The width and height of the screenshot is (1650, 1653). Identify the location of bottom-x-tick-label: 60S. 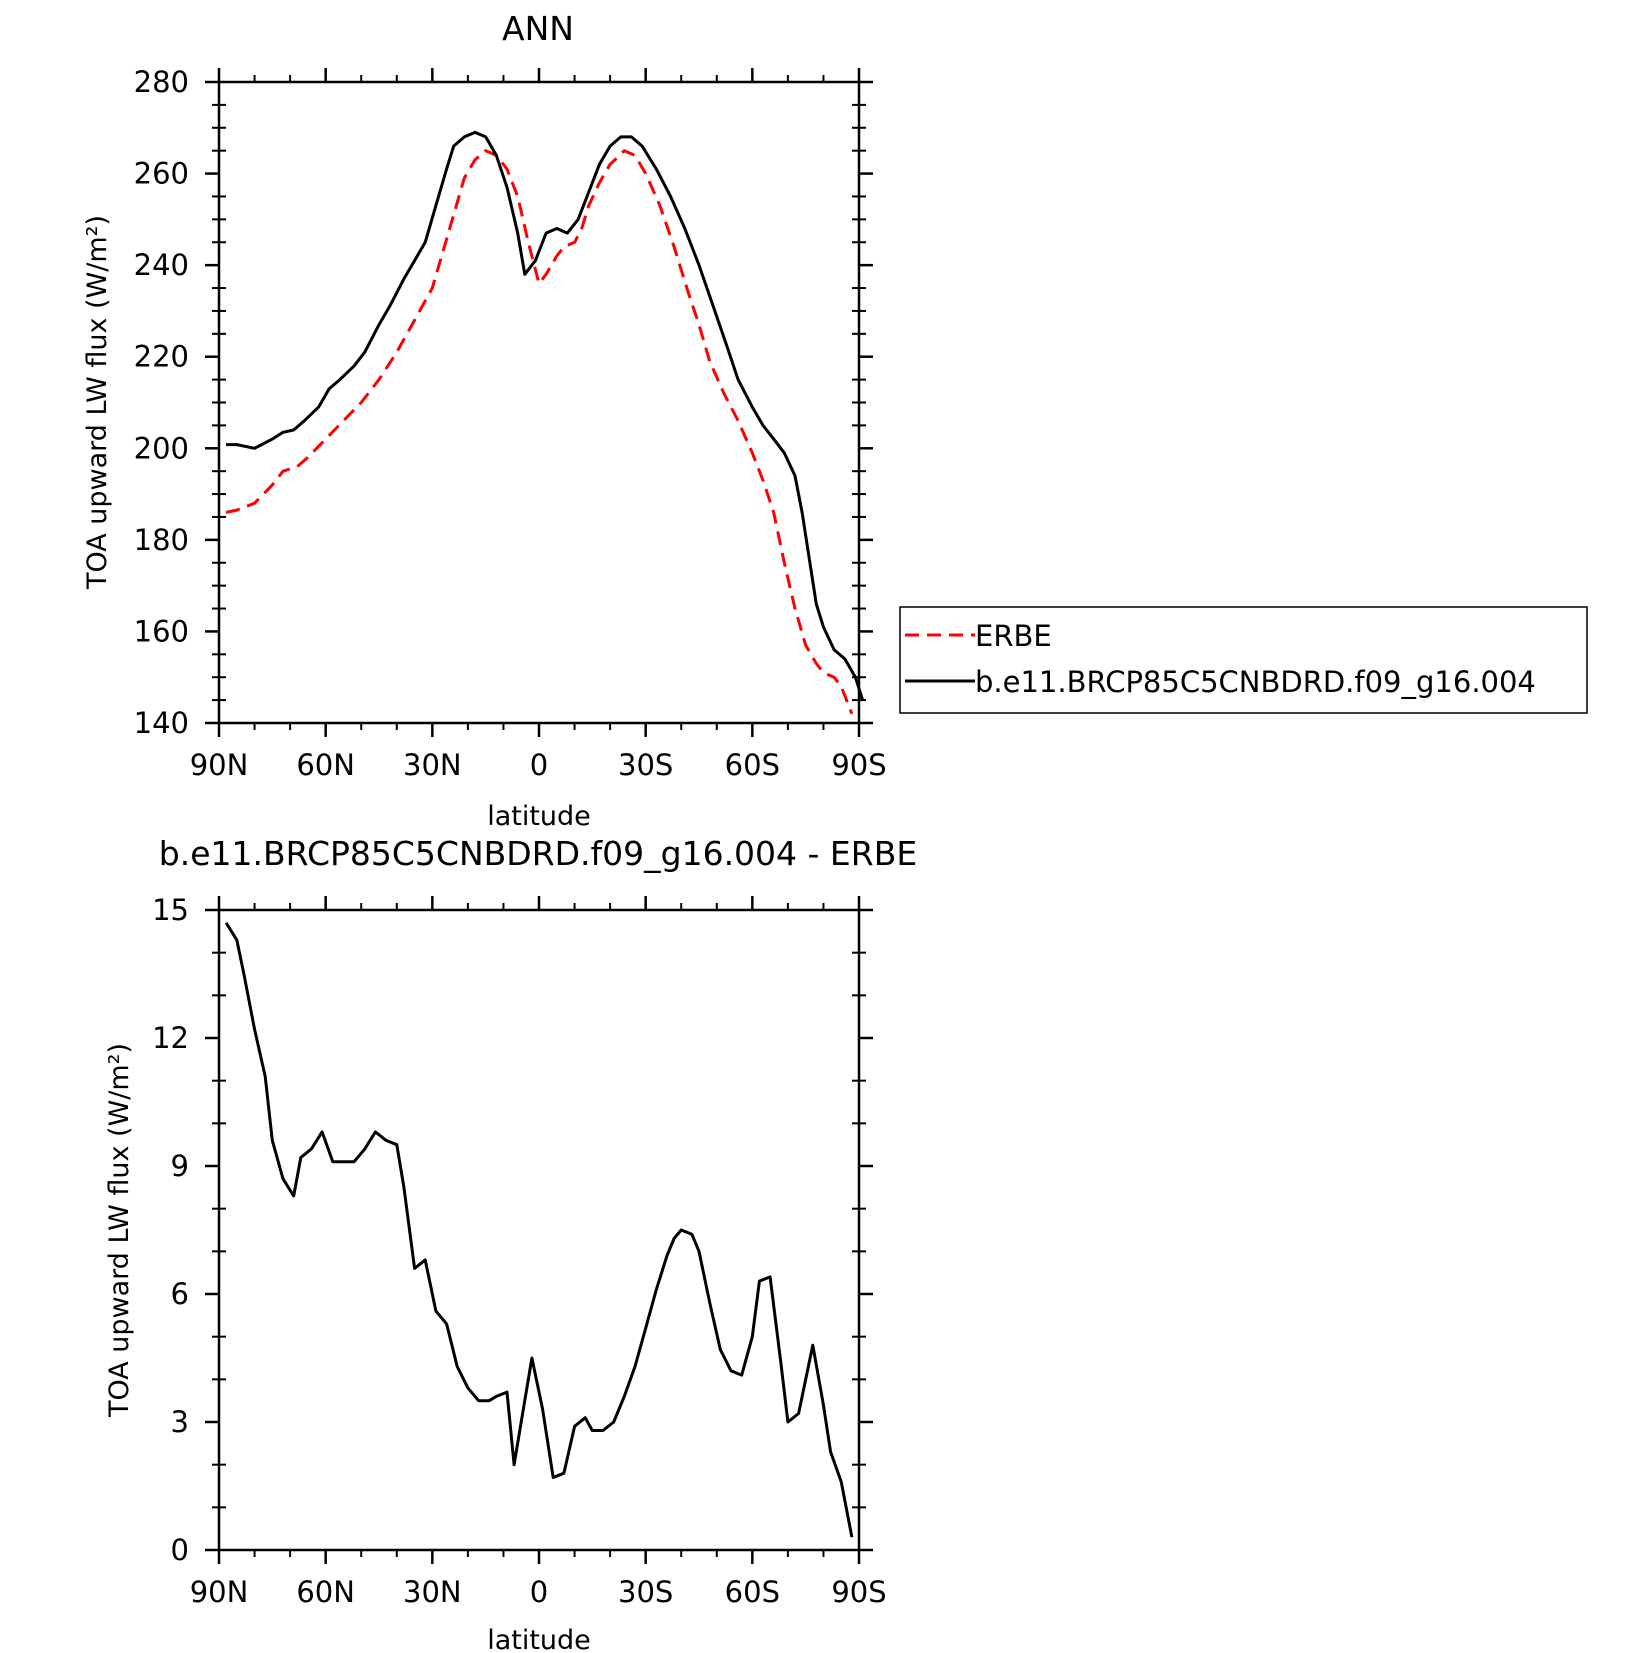
(752, 1592).